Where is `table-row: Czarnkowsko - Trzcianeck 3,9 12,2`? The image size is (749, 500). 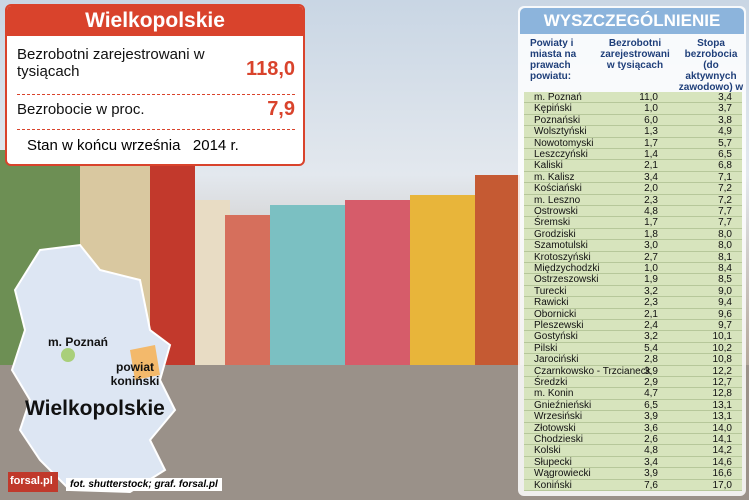 table-row: Czarnkowsko - Trzcianeck 3,9 12,2 is located at coordinates (633, 371).